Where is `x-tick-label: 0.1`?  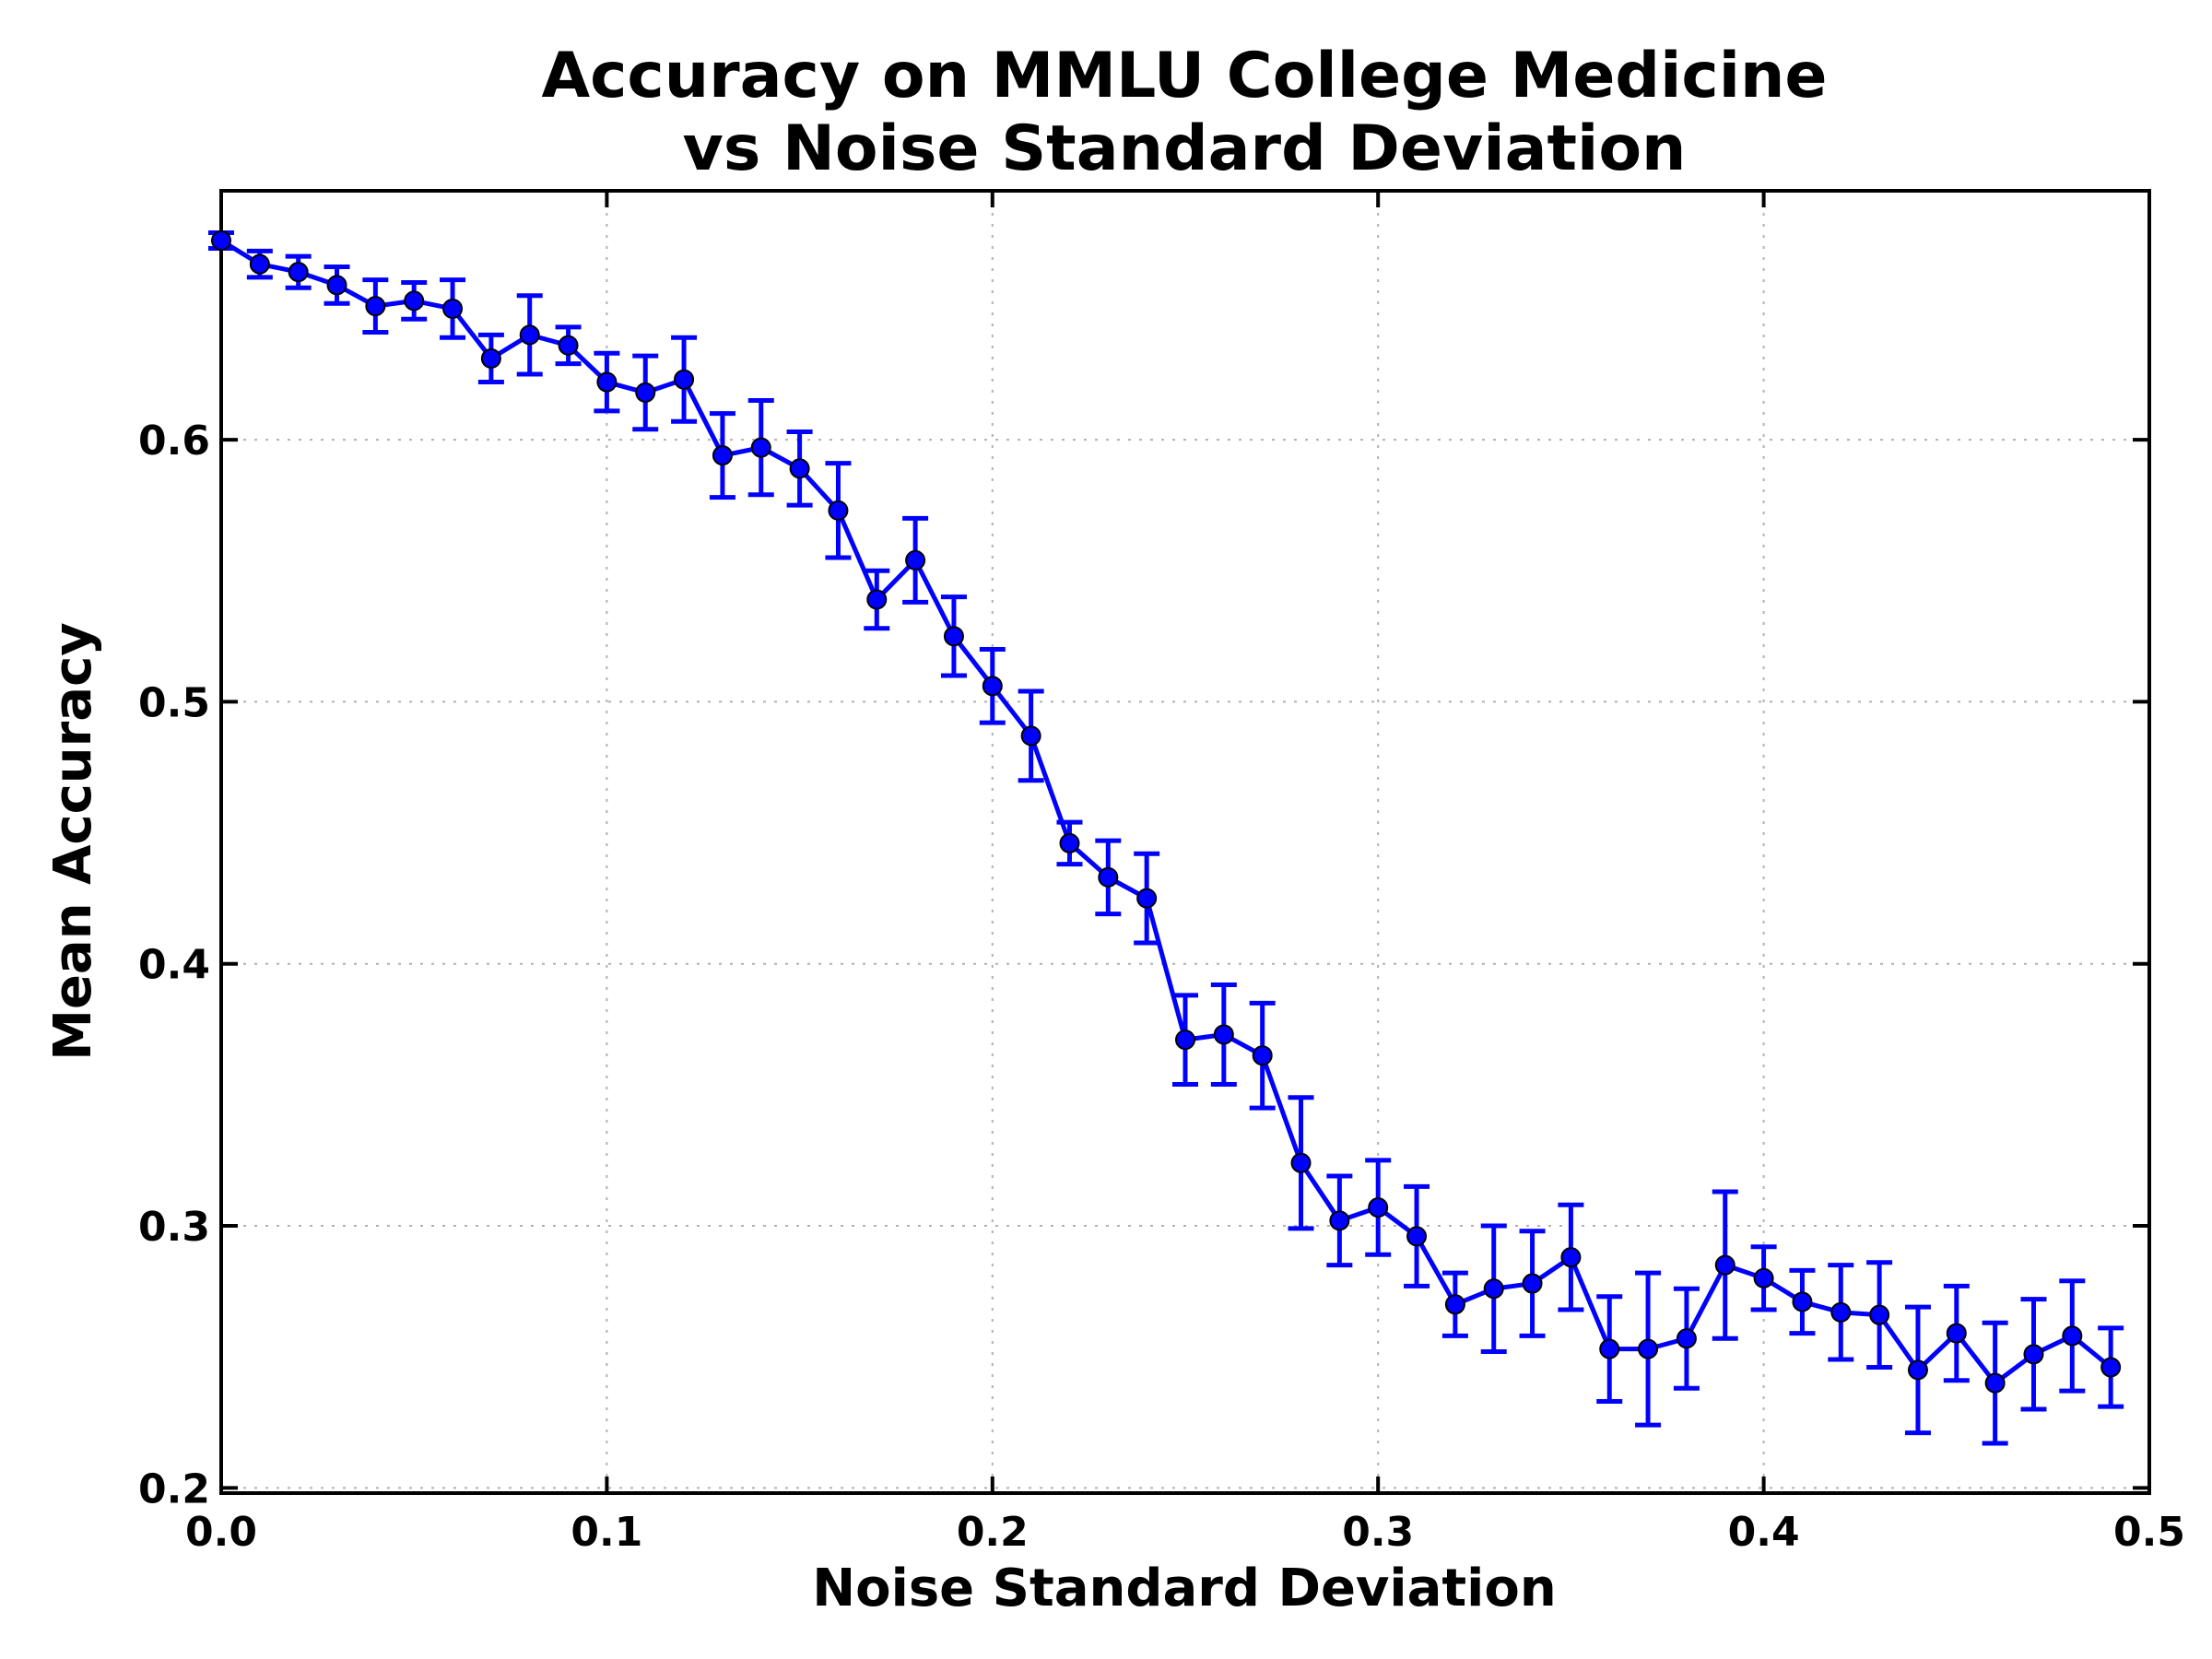 x-tick-label: 0.1 is located at coordinates (606, 1532).